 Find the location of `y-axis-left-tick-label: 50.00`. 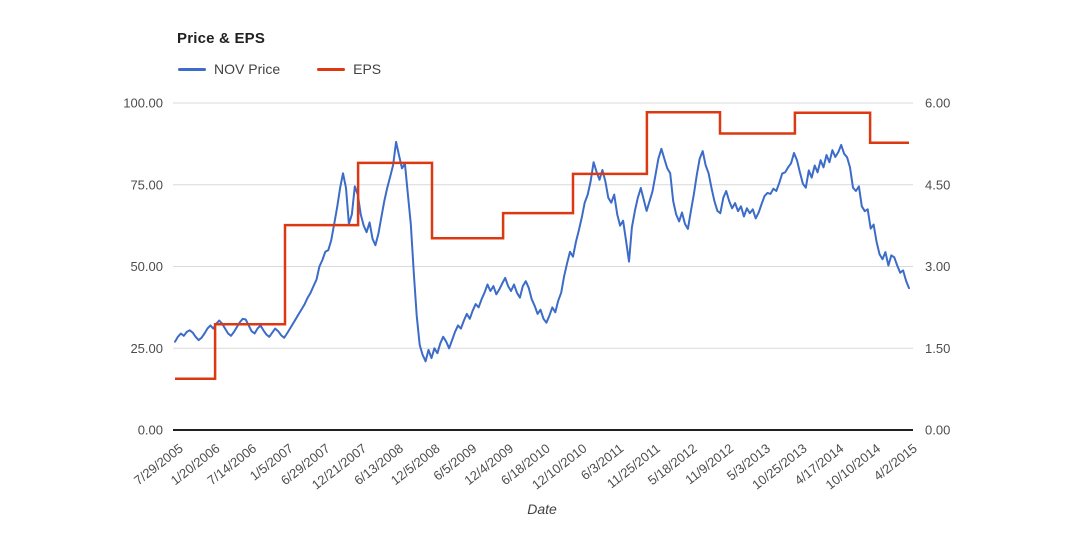

y-axis-left-tick-label: 50.00 is located at coordinates (146, 266).